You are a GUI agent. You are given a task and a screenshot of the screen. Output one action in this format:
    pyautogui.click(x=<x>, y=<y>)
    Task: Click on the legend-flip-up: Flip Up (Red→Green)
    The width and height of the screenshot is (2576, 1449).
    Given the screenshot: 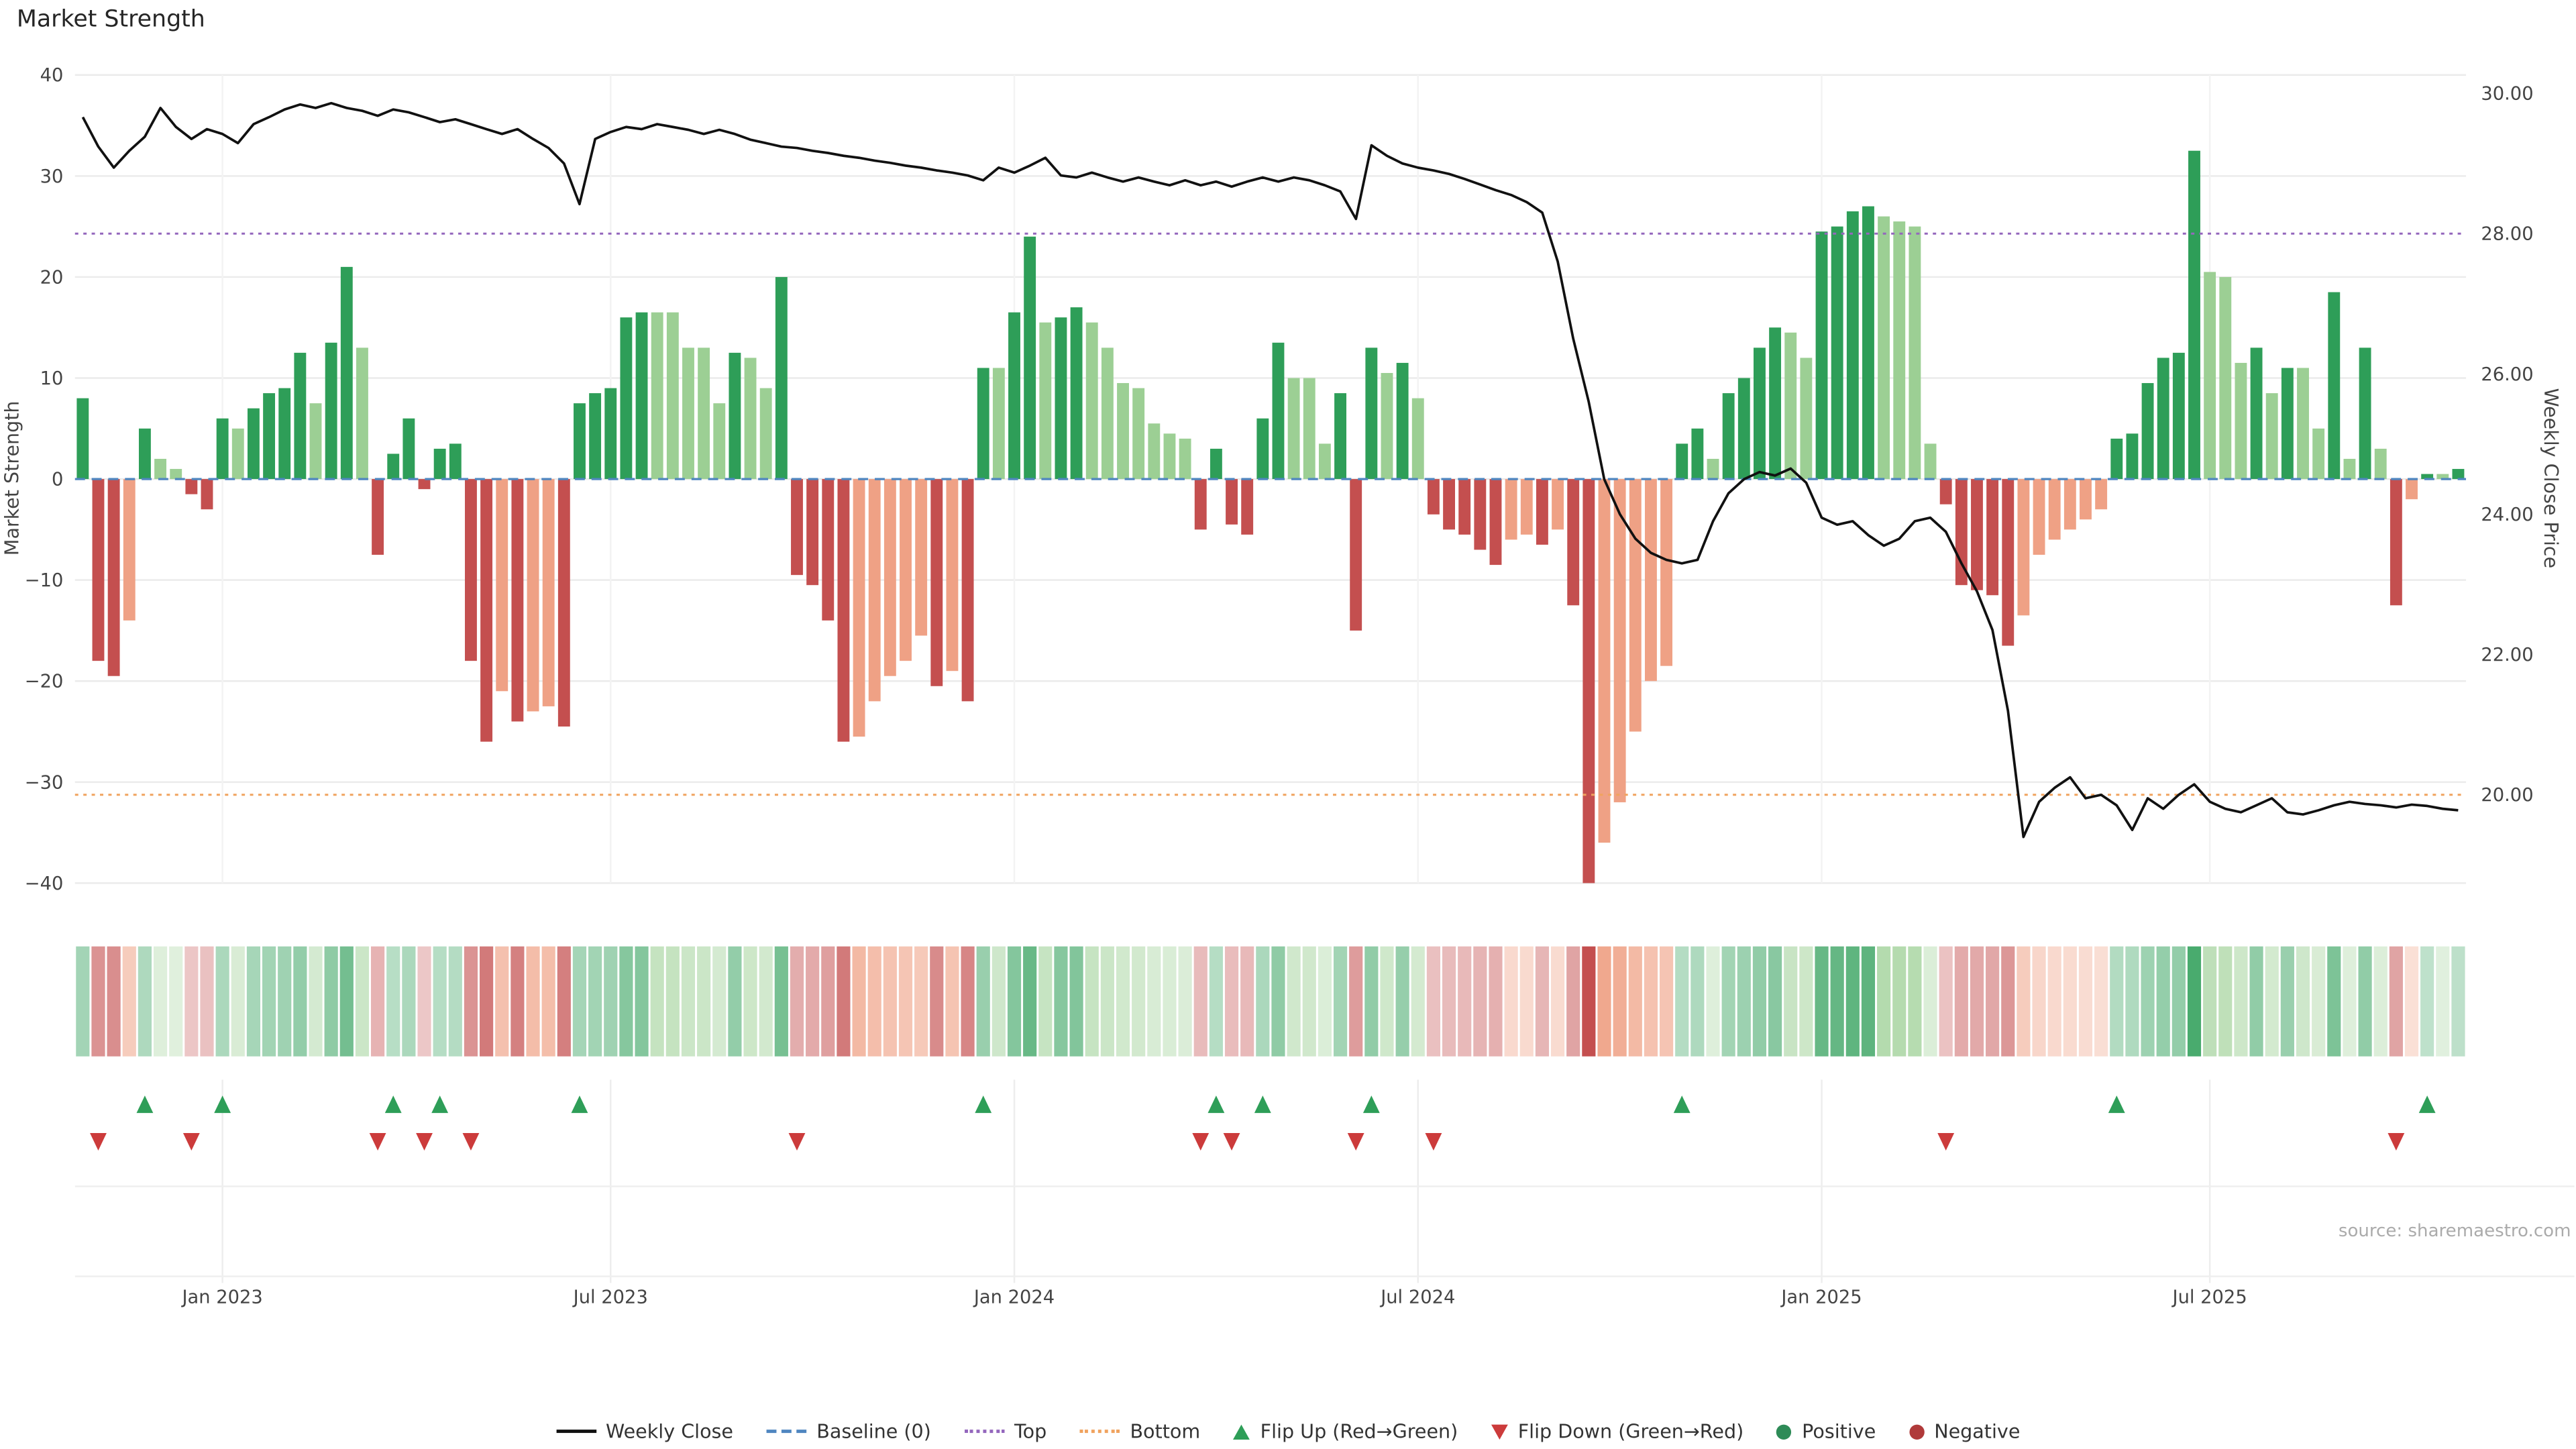 What is the action you would take?
    pyautogui.click(x=1345, y=1431)
    